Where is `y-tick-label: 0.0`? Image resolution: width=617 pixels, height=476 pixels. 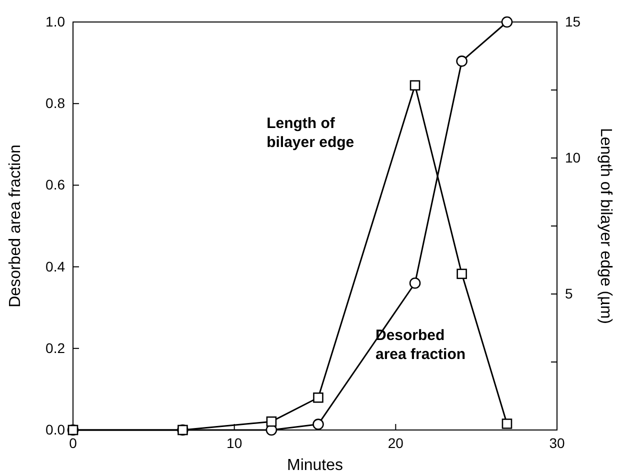 y-tick-label: 0.0 is located at coordinates (56, 429).